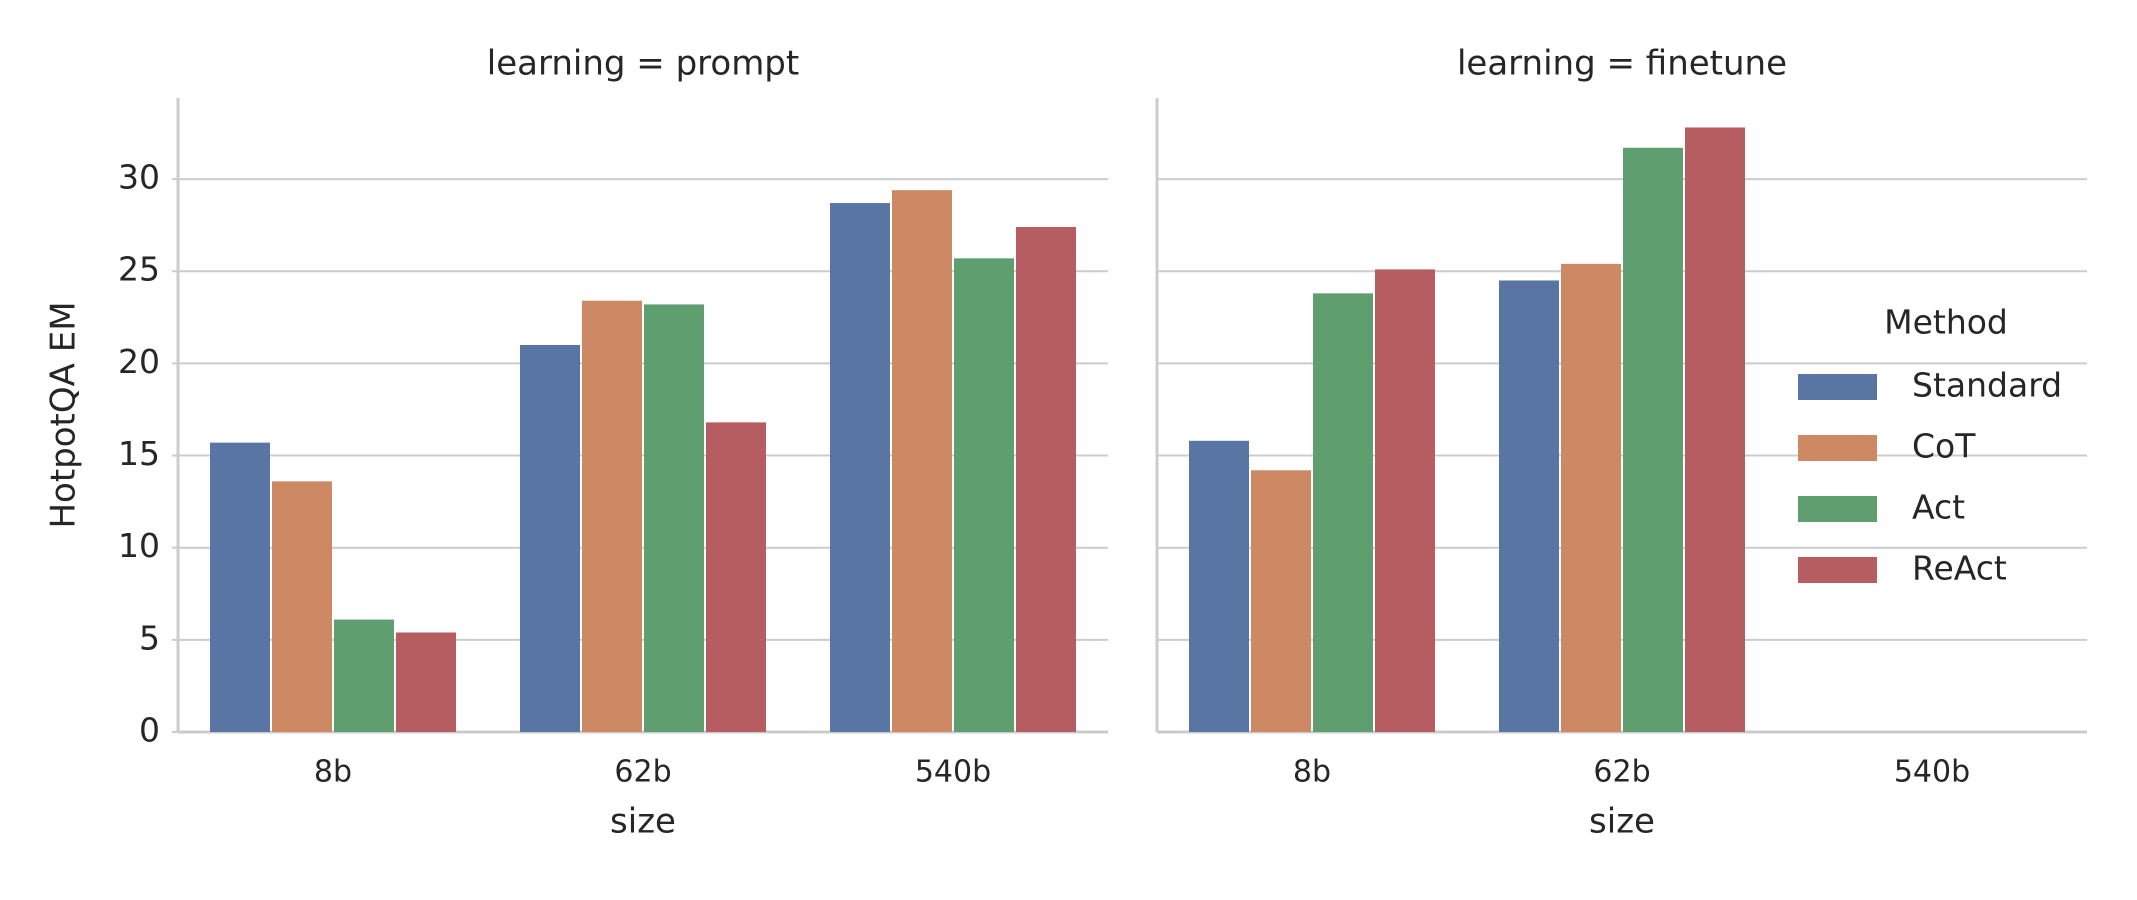 The image size is (2137, 900). I want to click on legend-label: Act, so click(1938, 507).